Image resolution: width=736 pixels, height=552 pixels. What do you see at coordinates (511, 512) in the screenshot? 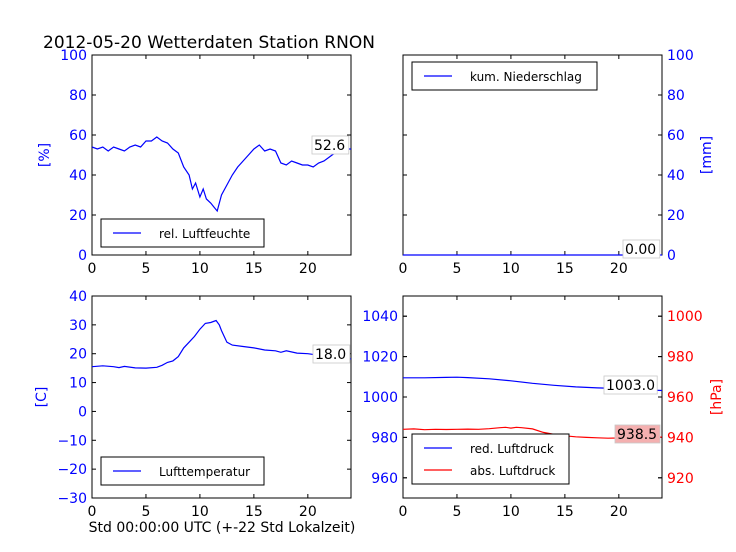
I see `pressure-x-tick-label: 10` at bounding box center [511, 512].